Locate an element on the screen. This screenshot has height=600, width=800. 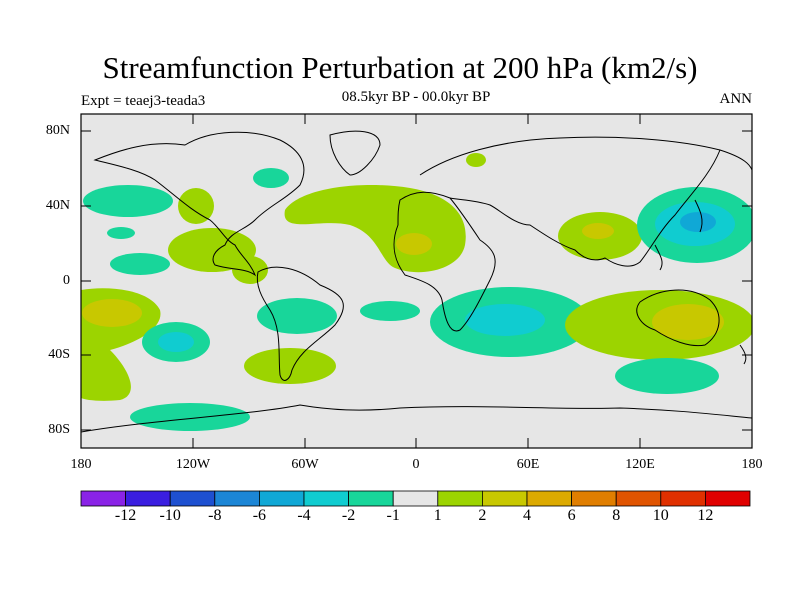
colorbar-label: -4 is located at coordinates (304, 515).